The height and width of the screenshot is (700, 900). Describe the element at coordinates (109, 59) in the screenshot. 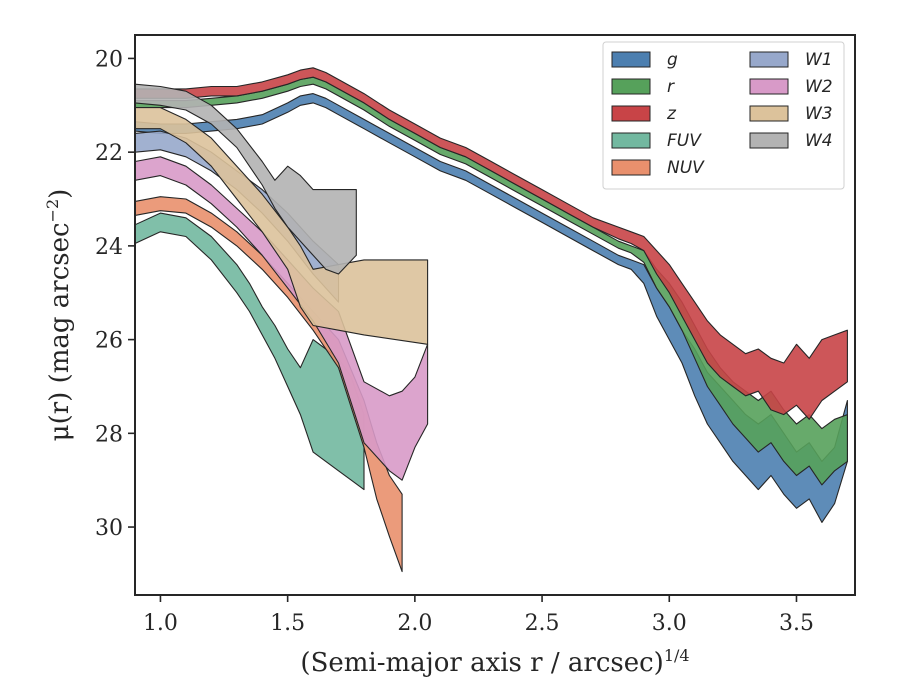

I see `y-tick-label: 20` at that location.